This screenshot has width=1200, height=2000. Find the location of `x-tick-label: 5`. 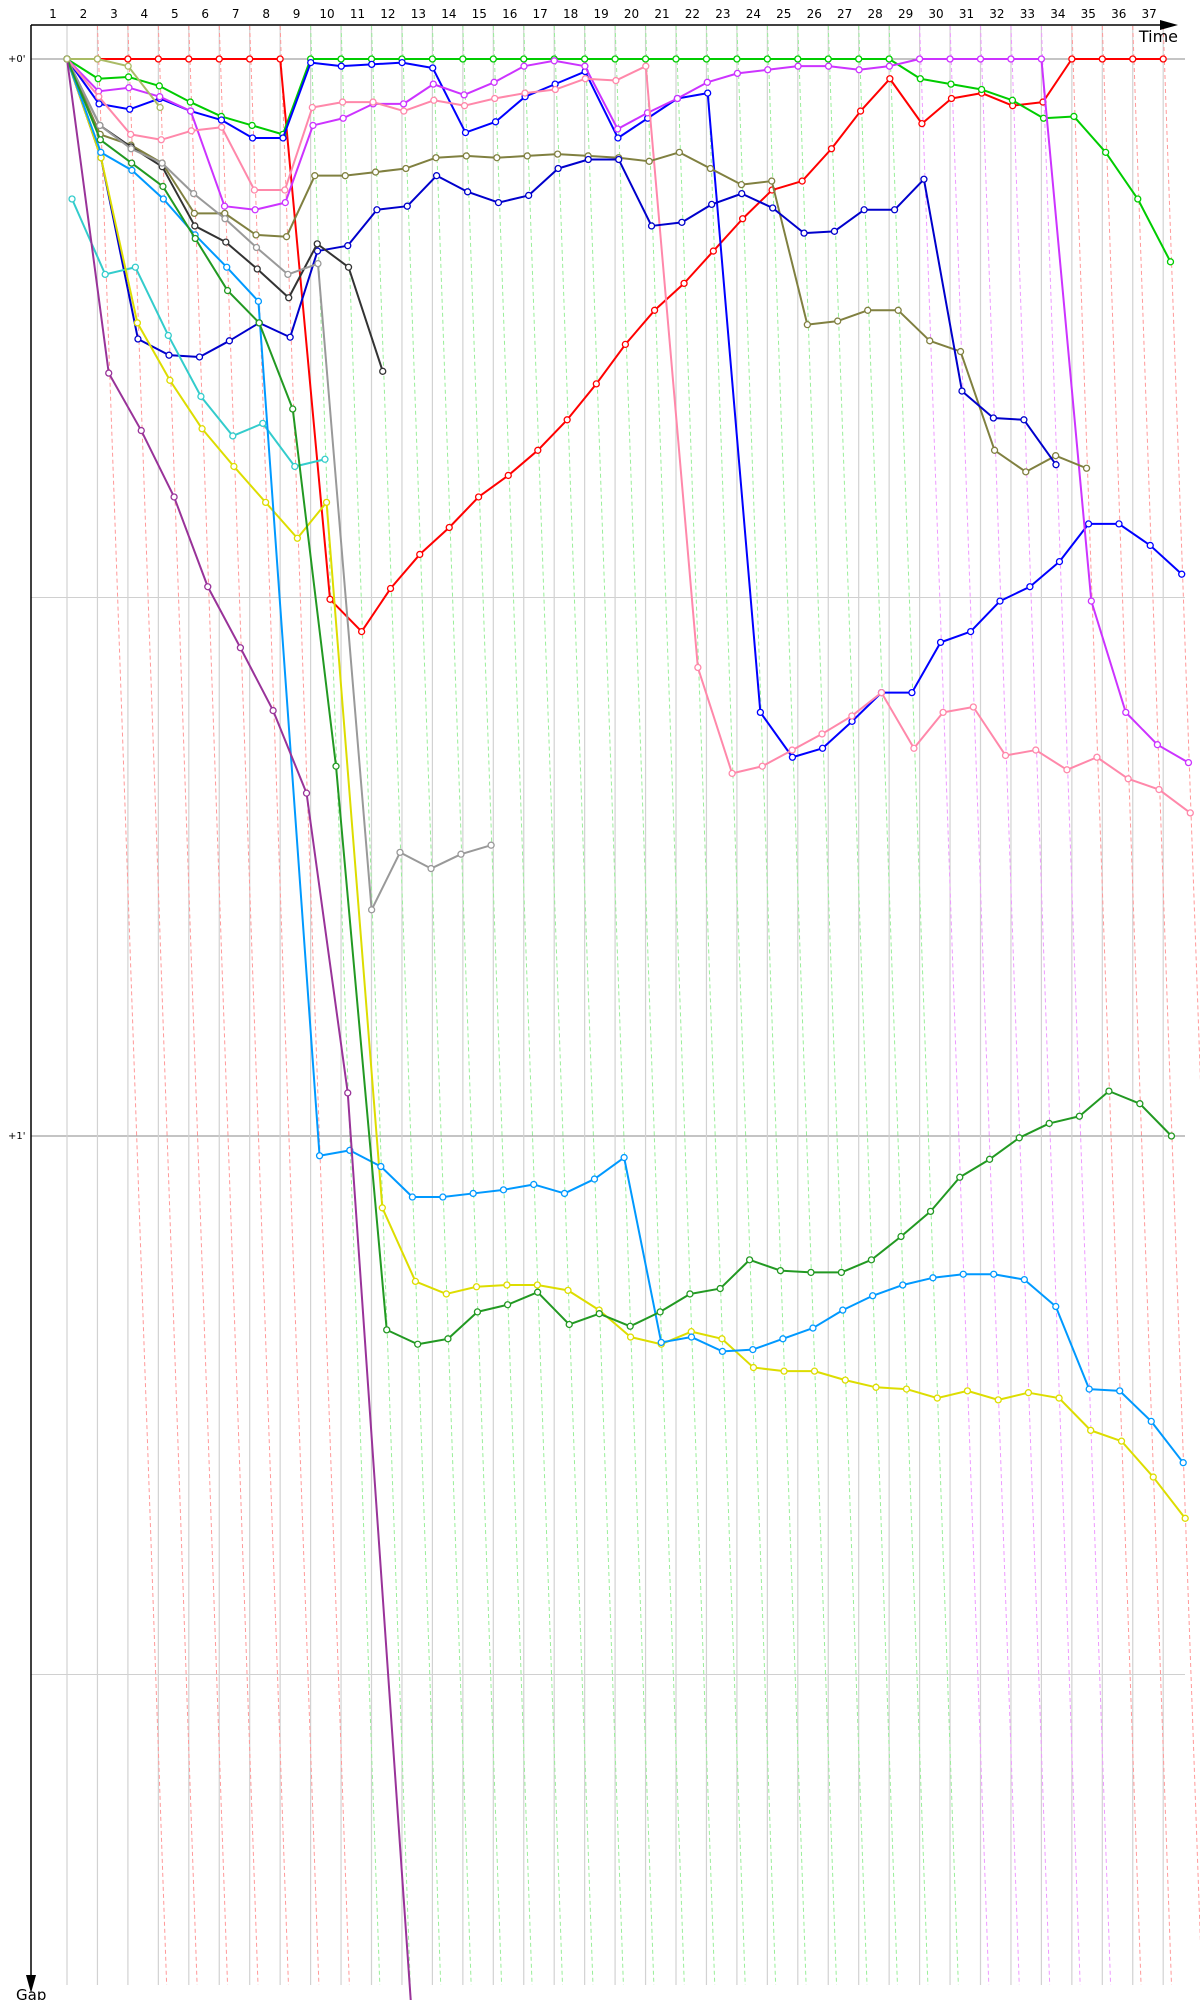

x-tick-label: 5 is located at coordinates (175, 14).